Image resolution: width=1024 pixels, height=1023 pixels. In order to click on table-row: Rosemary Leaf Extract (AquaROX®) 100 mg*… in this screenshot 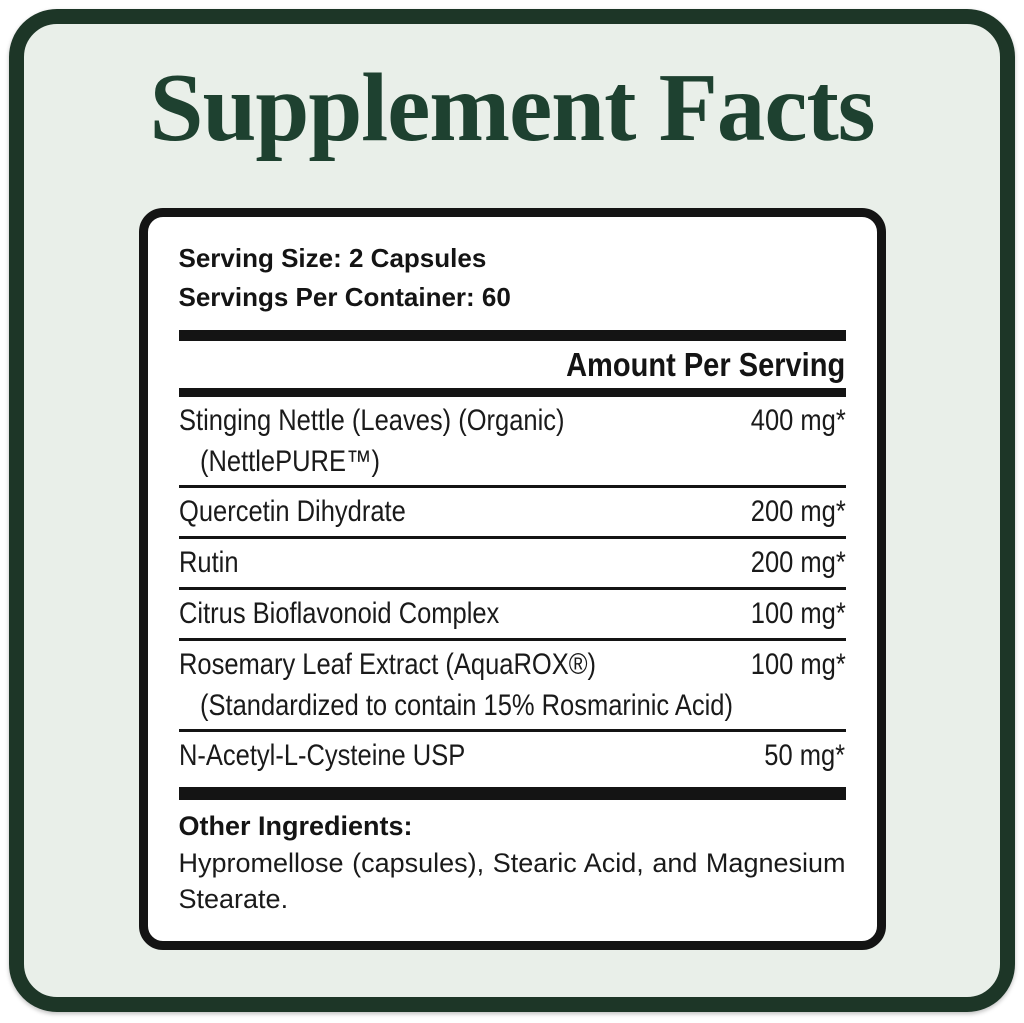, I will do `click(512, 685)`.